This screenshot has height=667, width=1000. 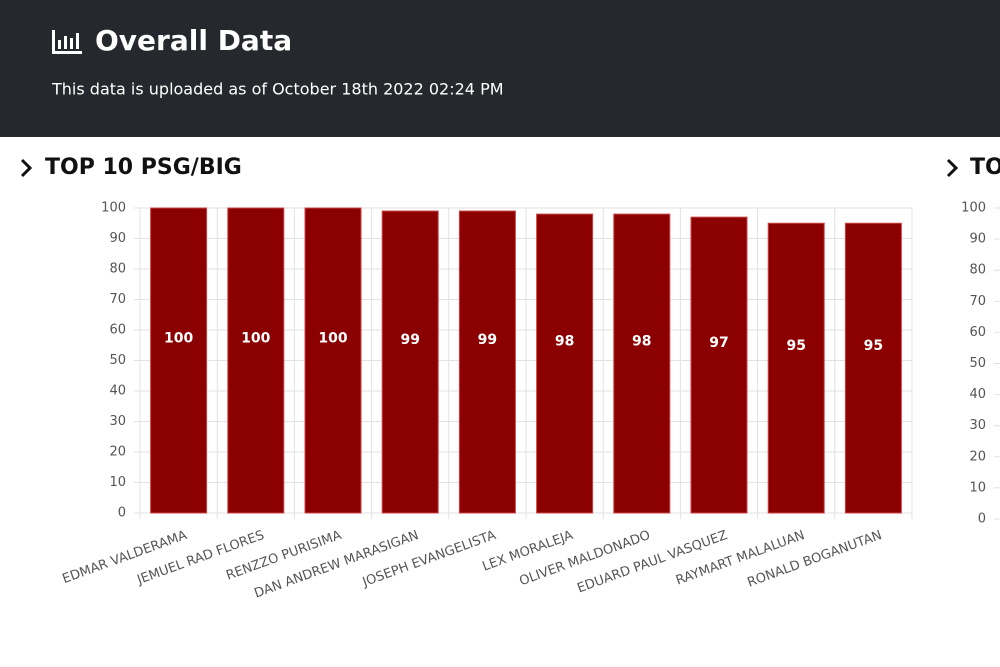 What do you see at coordinates (718, 343) in the screenshot?
I see `bar-value-label: 97` at bounding box center [718, 343].